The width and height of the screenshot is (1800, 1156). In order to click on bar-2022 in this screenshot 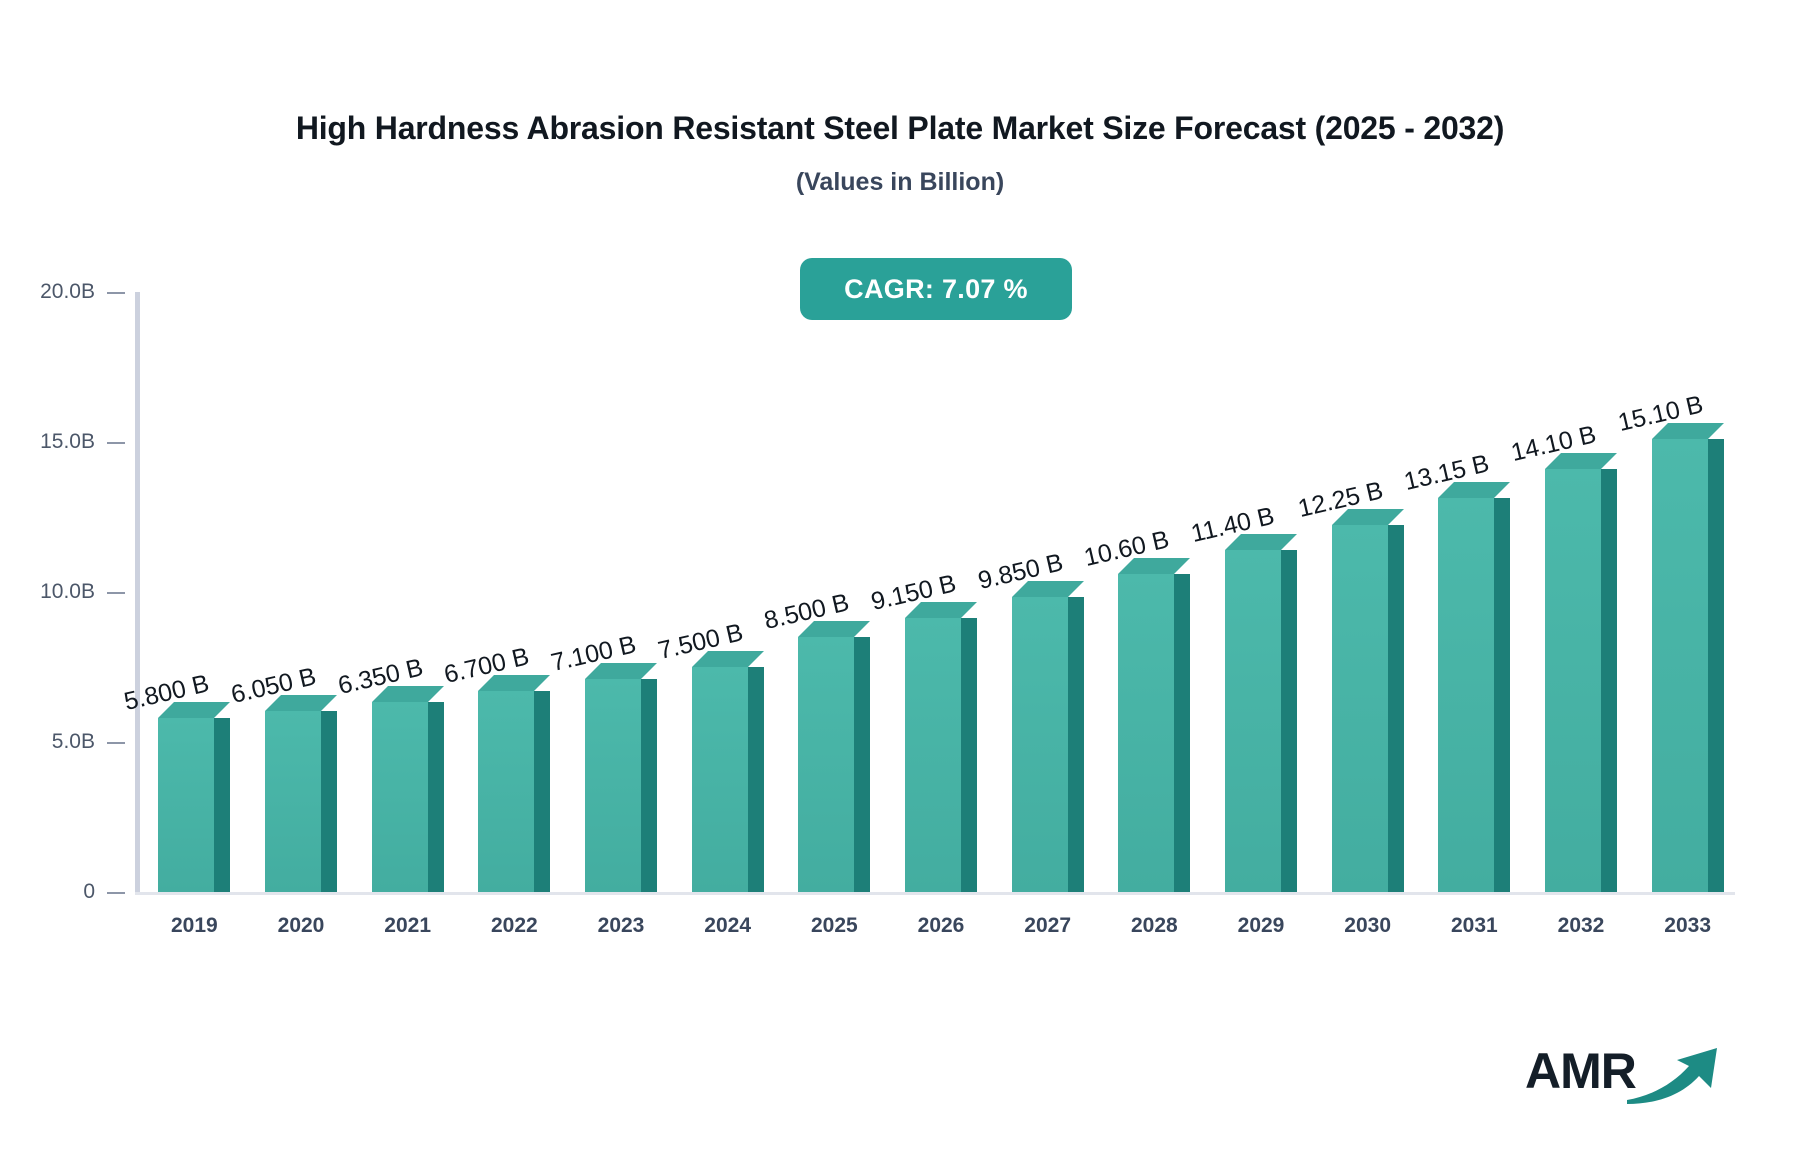, I will do `click(514, 783)`.